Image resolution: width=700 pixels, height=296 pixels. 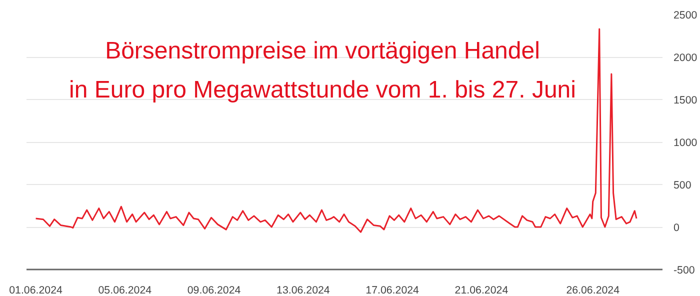 What do you see at coordinates (481, 290) in the screenshot?
I see `x-tick-label: 21.06.2024` at bounding box center [481, 290].